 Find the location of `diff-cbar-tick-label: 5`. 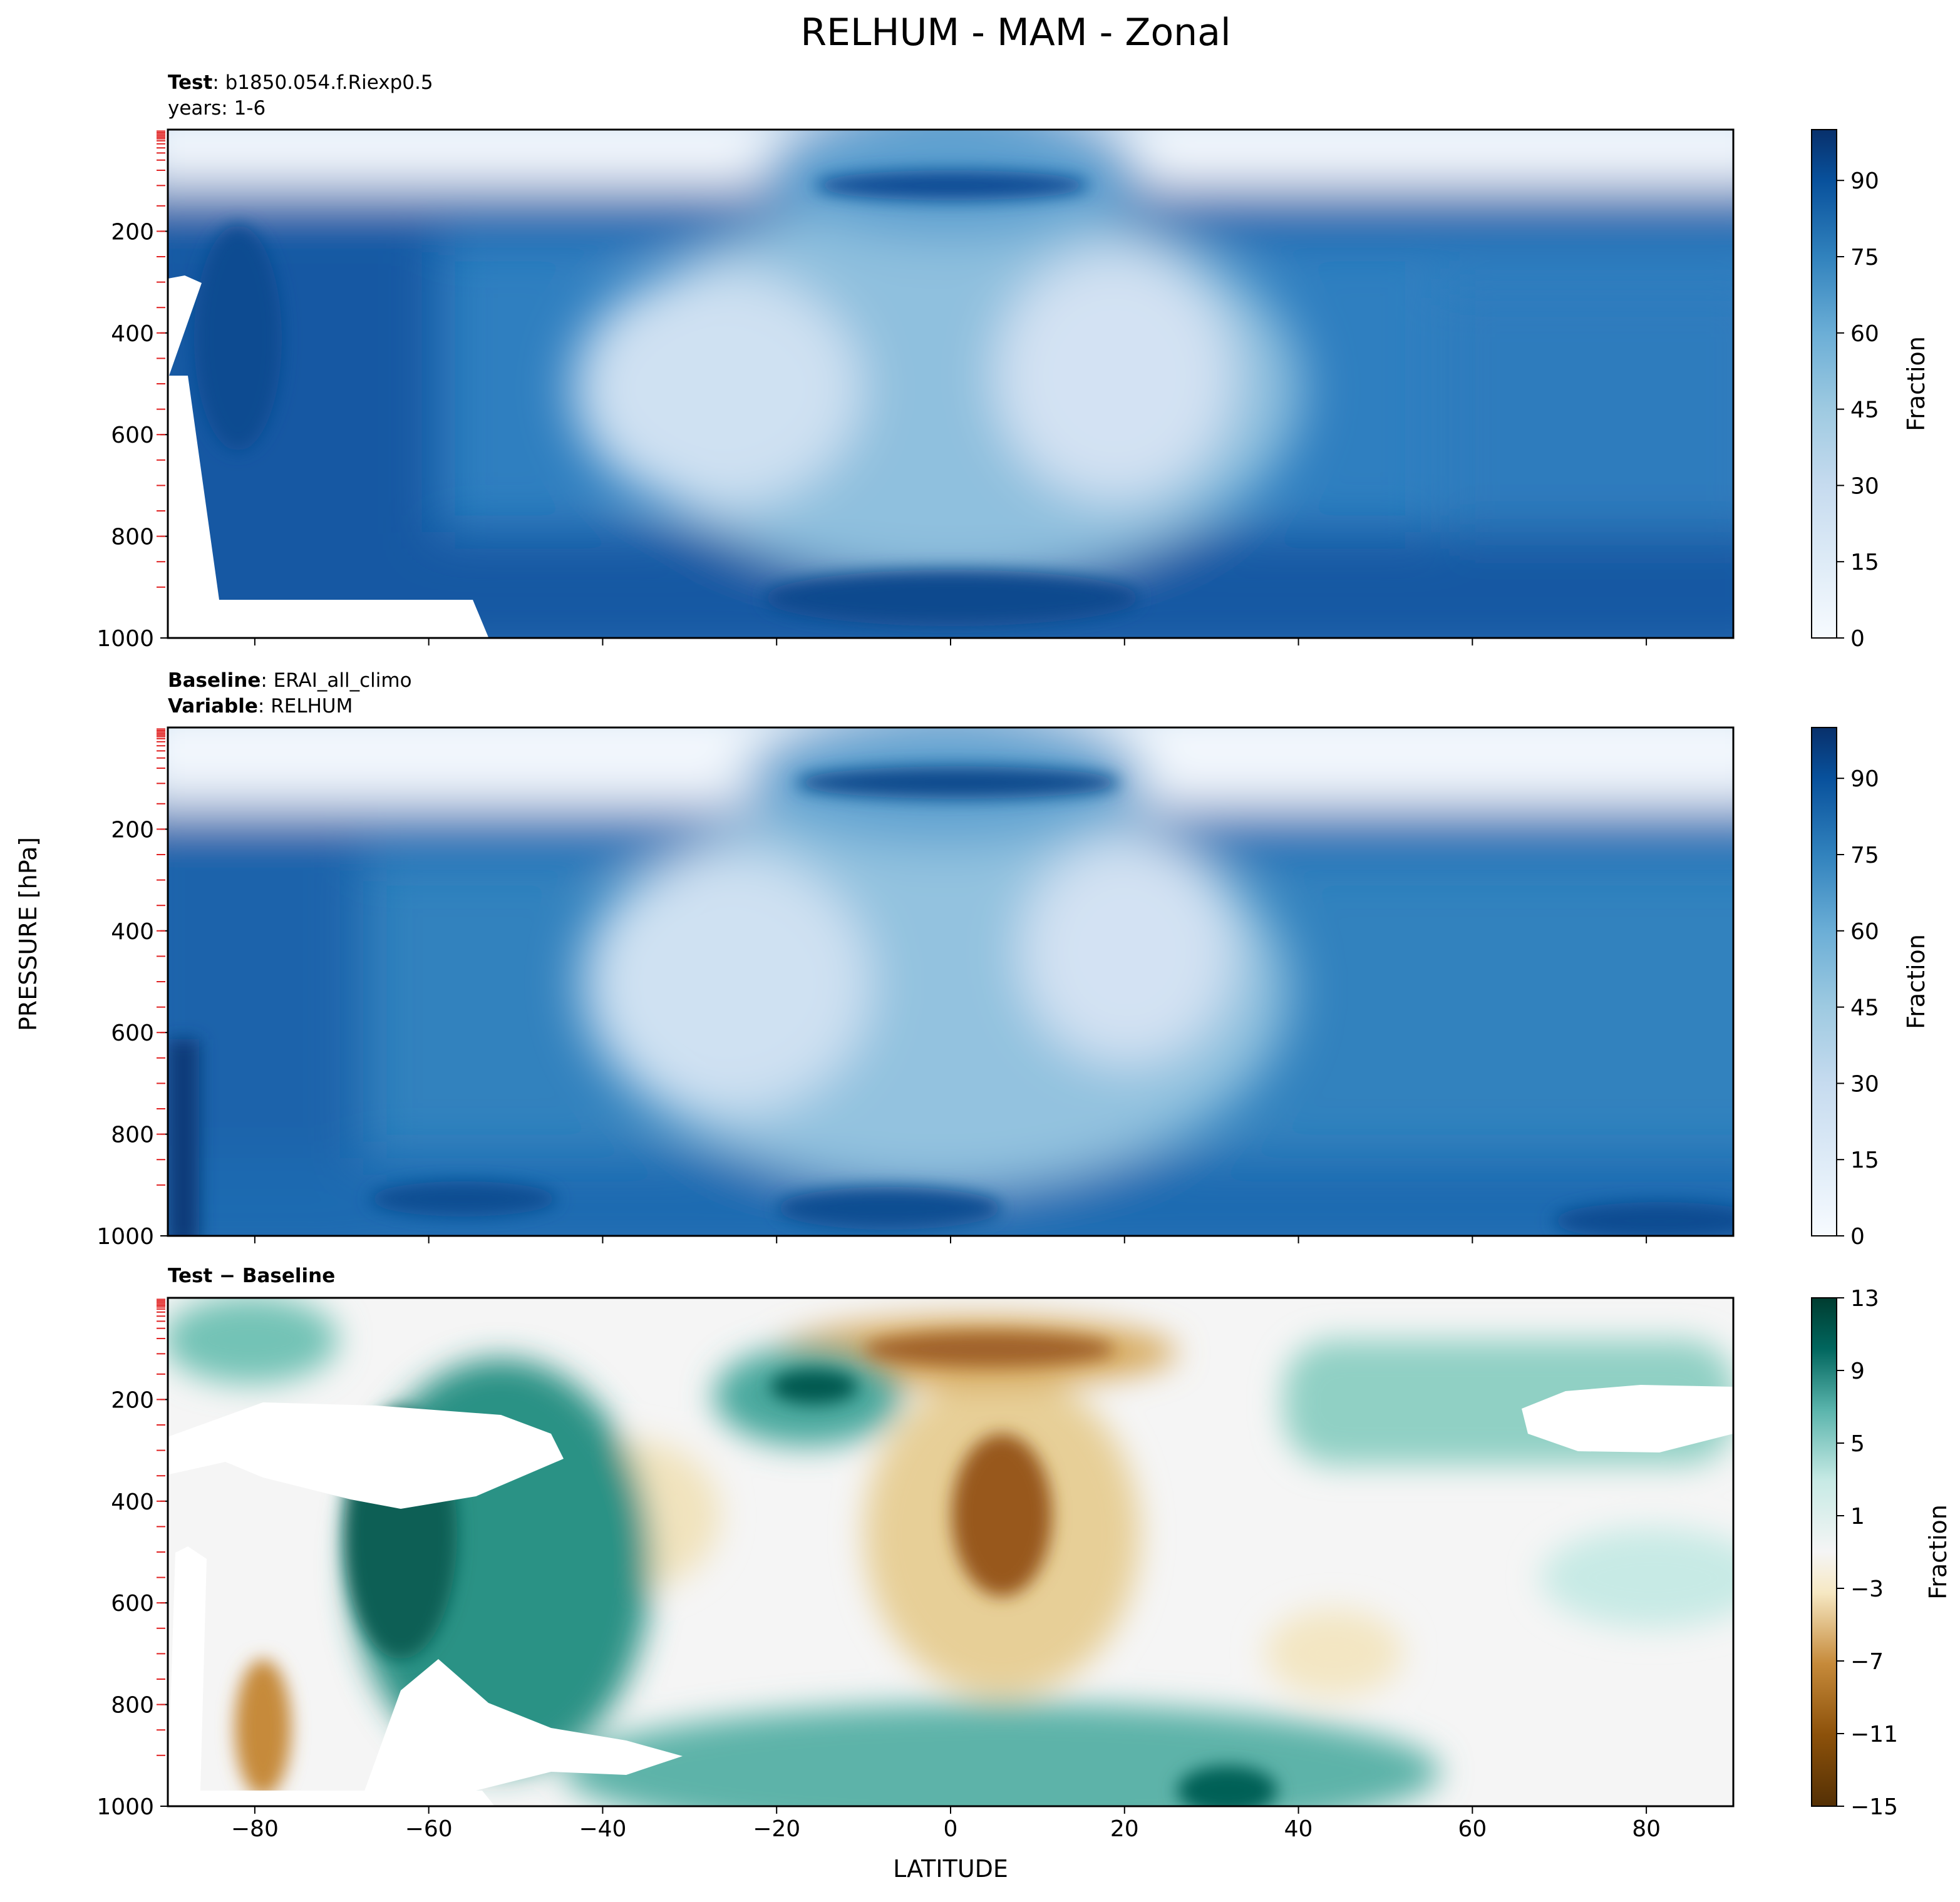

diff-cbar-tick-label: 5 is located at coordinates (1857, 1444).